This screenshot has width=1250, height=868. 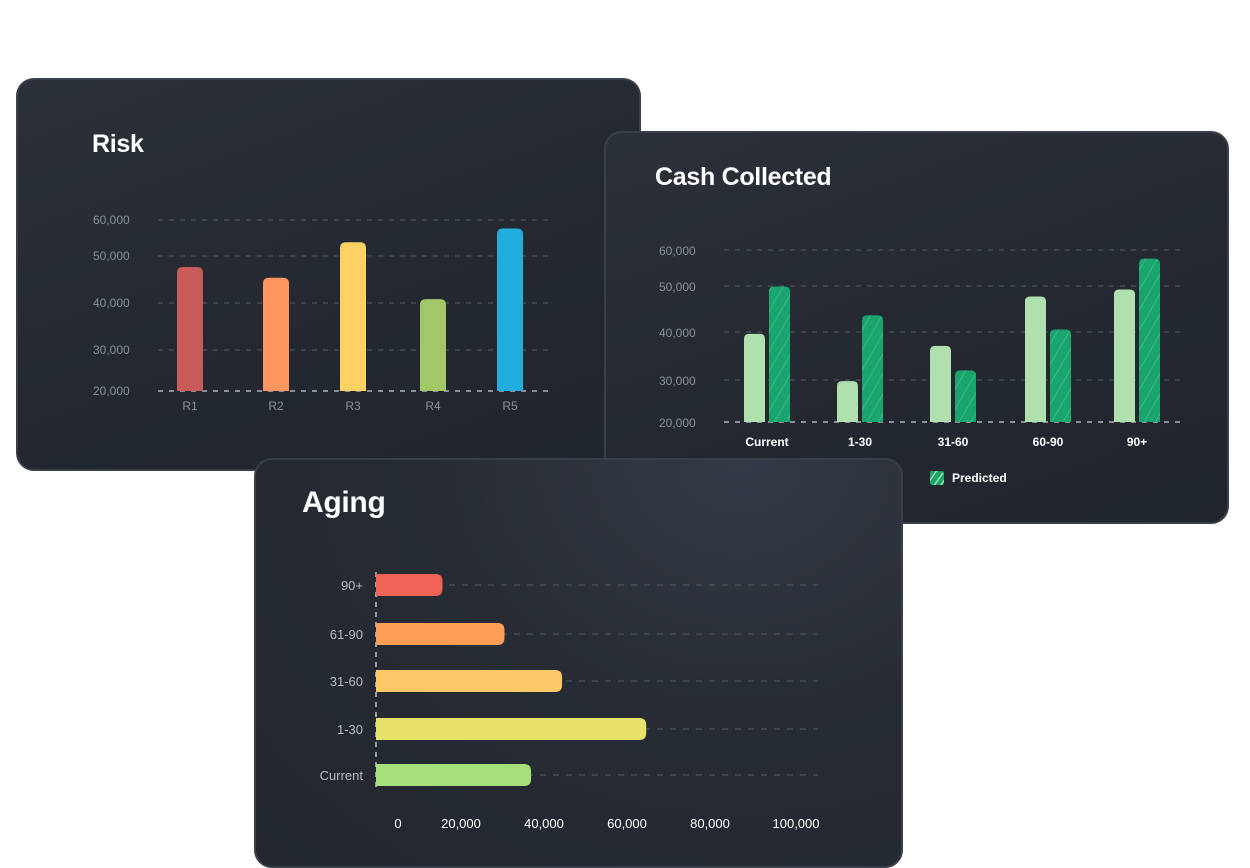 What do you see at coordinates (397, 823) in the screenshot?
I see `x-tick-label: 0` at bounding box center [397, 823].